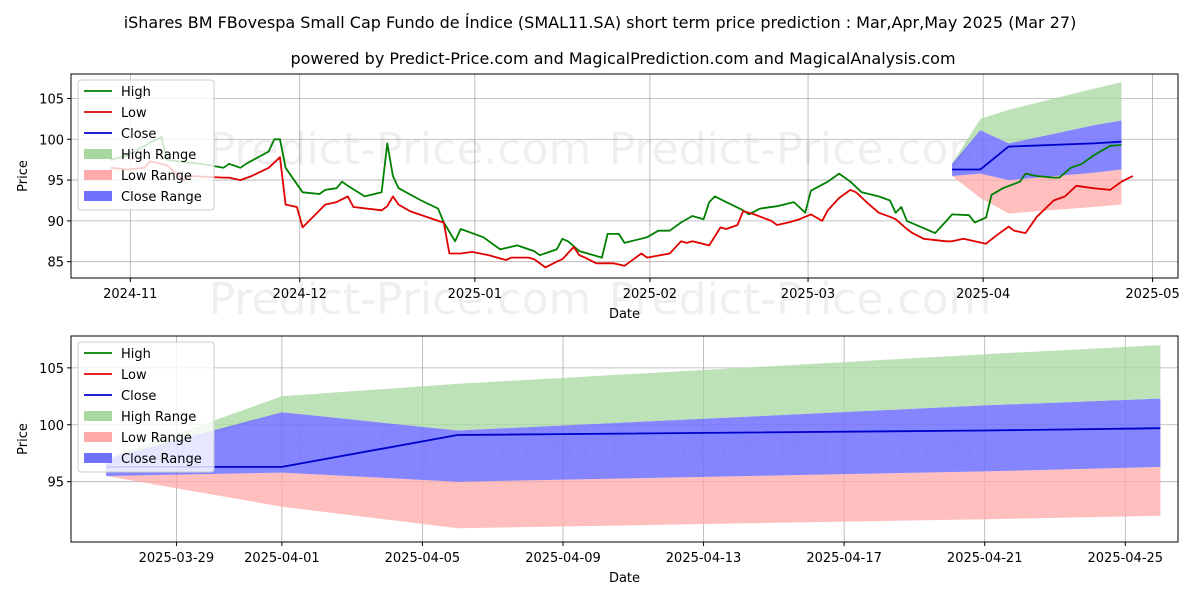 This screenshot has height=600, width=1200. Describe the element at coordinates (177, 558) in the screenshot. I see `x-tick-label: 2025-03-29` at that location.